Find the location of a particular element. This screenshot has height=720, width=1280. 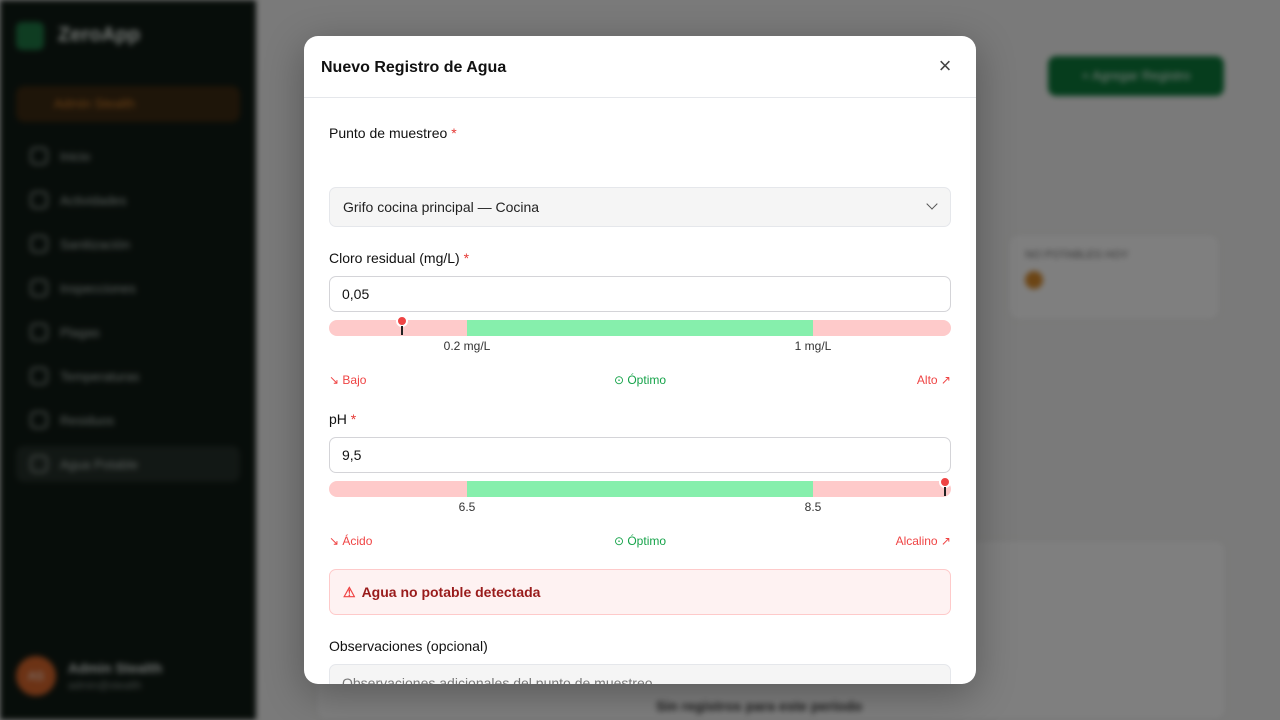

label-text: Punto de muestreo is located at coordinates (388, 133).